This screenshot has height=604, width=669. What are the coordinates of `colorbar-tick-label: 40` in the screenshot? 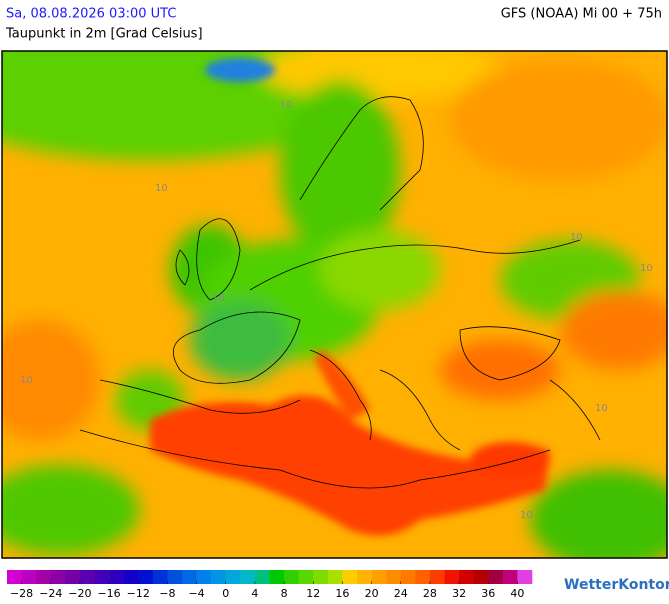 It's located at (517, 593).